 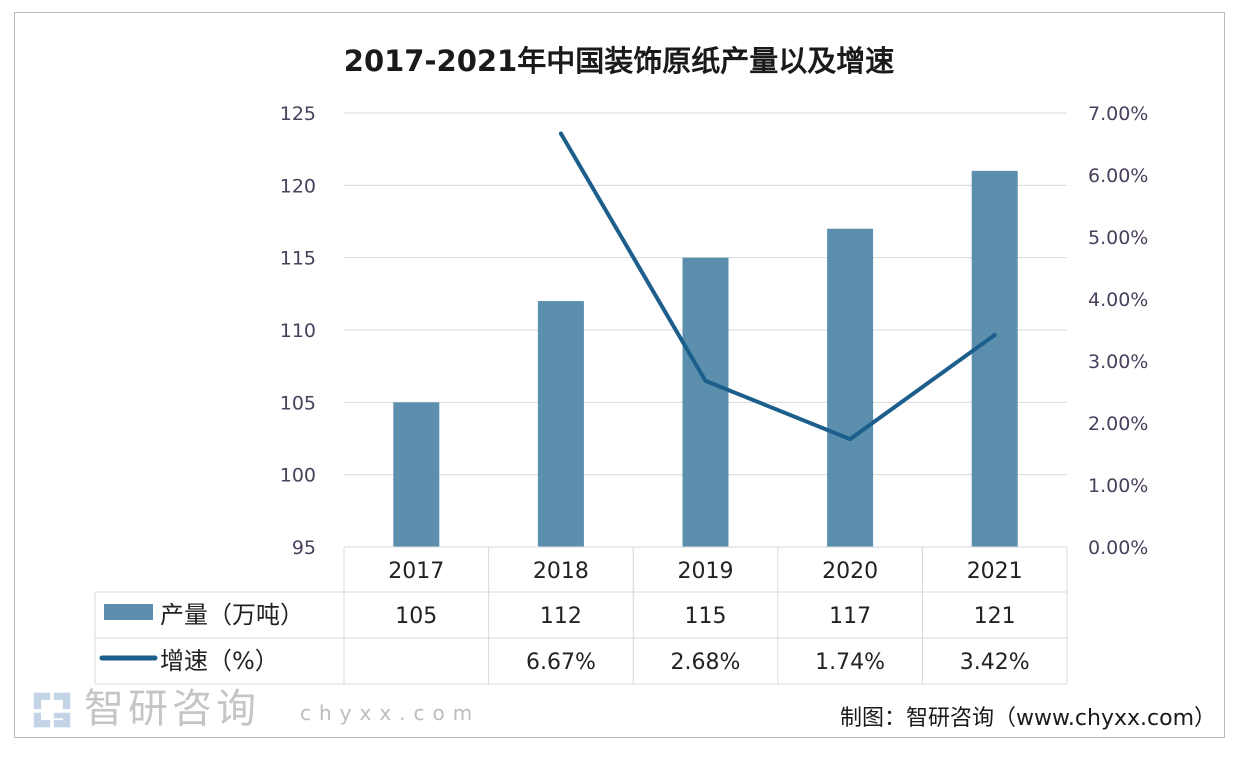 What do you see at coordinates (619, 61) in the screenshot?
I see `chart-title: 2017-2021年中国装饰原纸产量以及增速` at bounding box center [619, 61].